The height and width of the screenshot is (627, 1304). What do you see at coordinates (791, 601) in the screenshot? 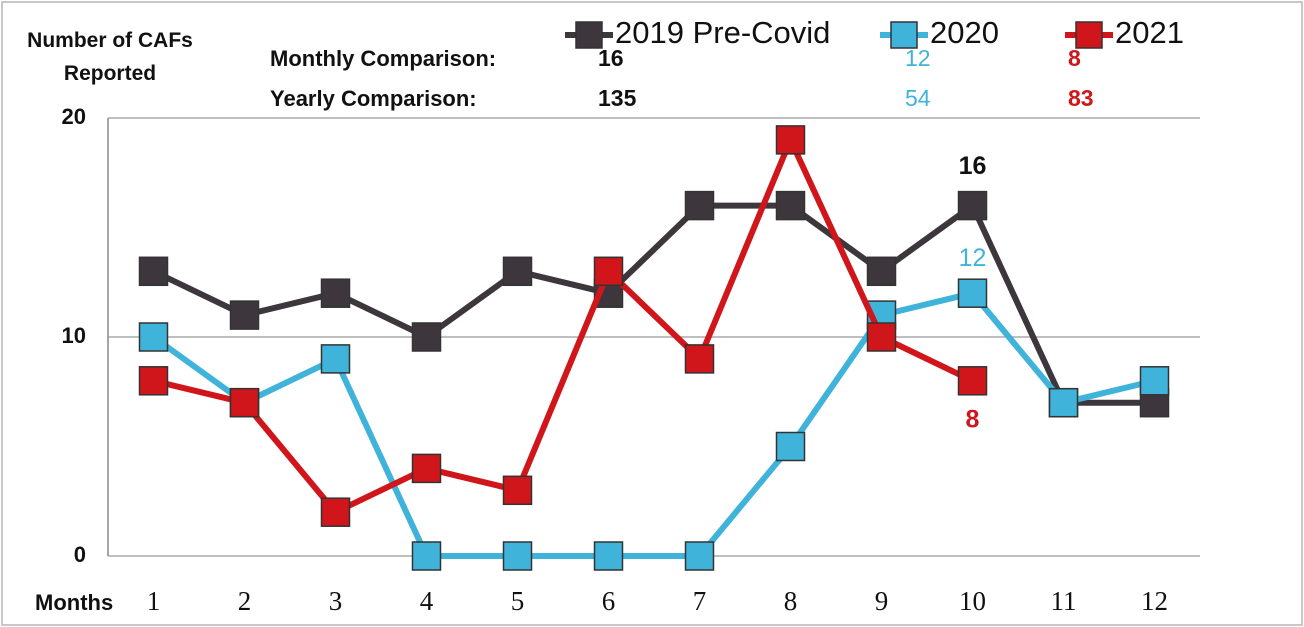
I see `x-tick-label: 8` at bounding box center [791, 601].